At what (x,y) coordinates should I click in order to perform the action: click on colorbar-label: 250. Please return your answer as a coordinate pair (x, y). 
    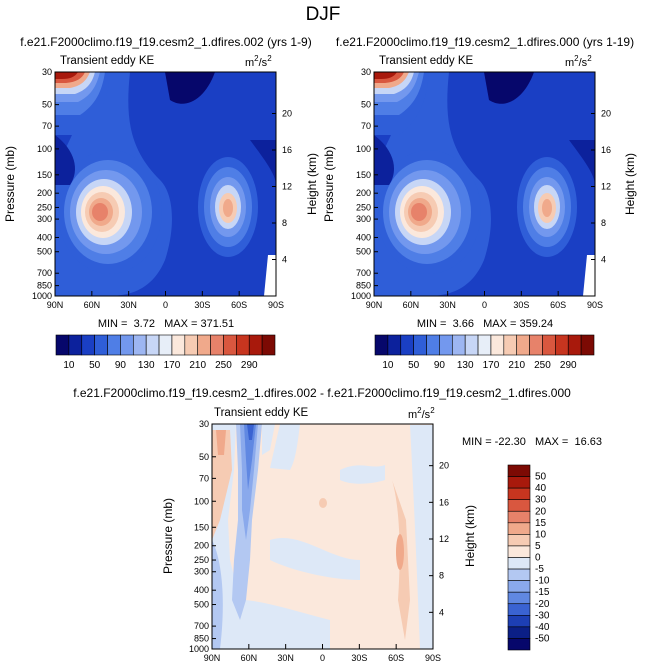
    Looking at the image, I should click on (223, 365).